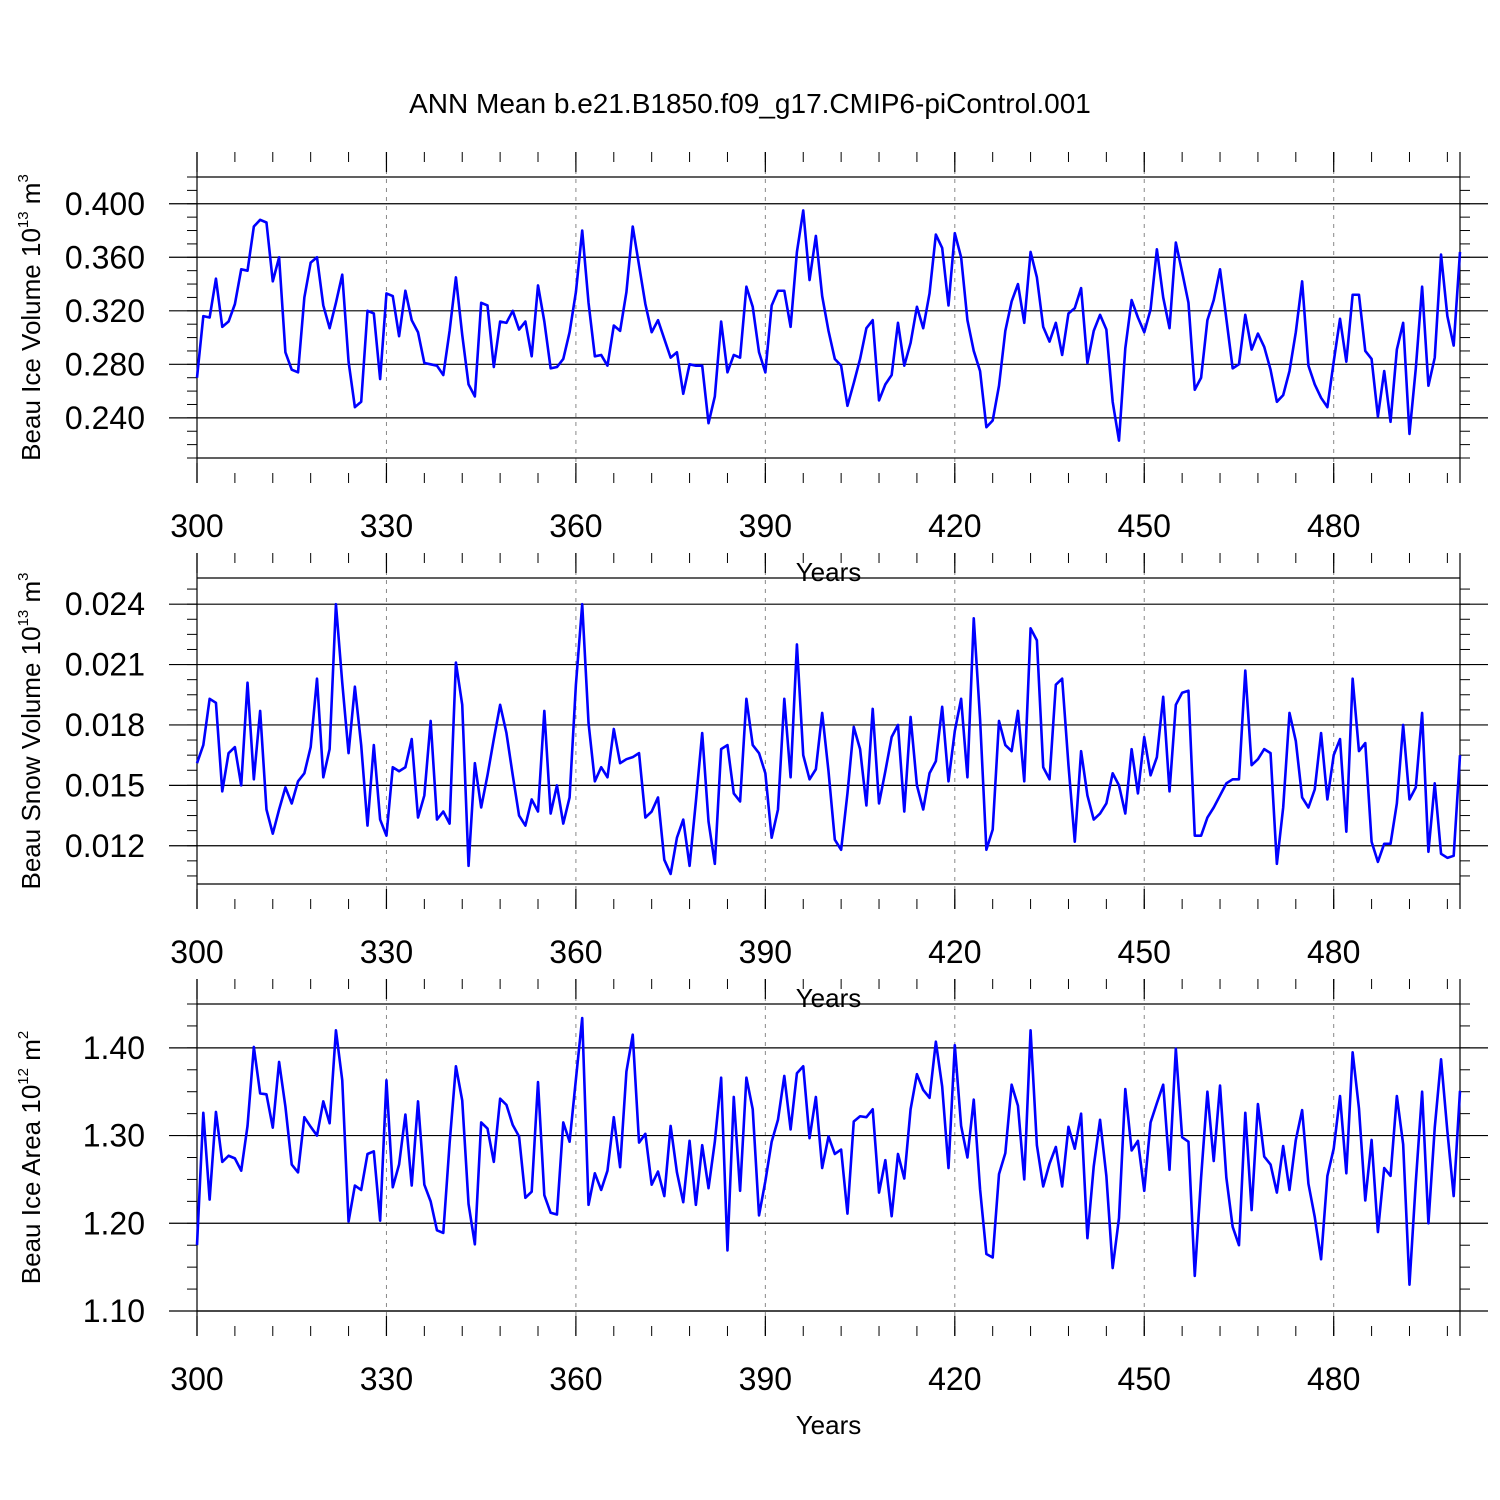 Image resolution: width=1500 pixels, height=1500 pixels. Describe the element at coordinates (105, 364) in the screenshot. I see `y-tick-label: 0.280` at that location.